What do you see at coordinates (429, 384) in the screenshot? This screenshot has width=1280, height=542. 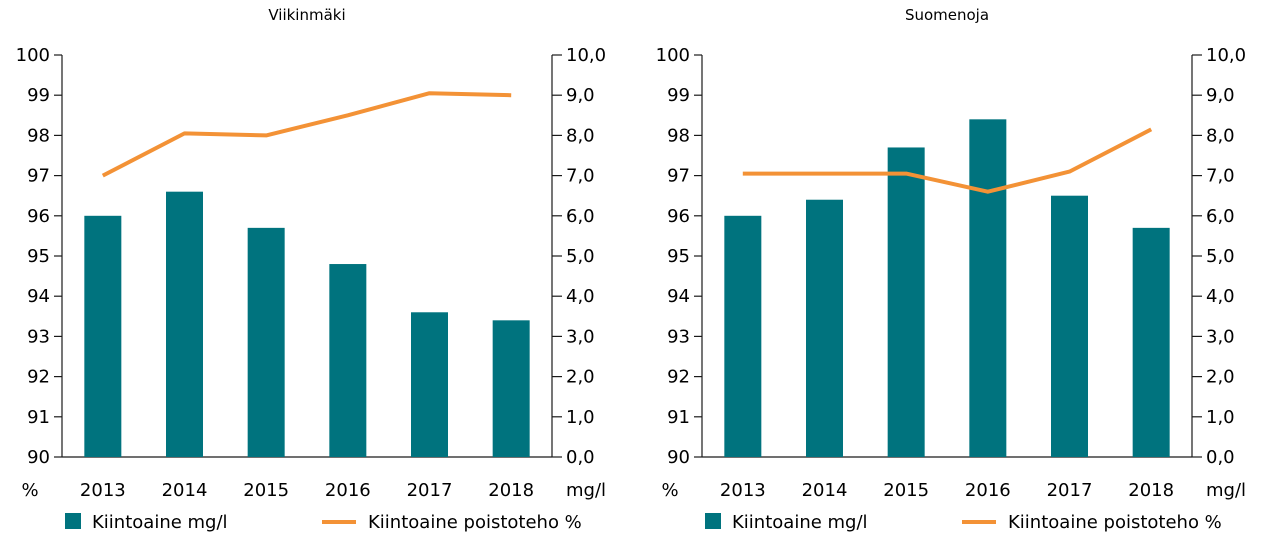 I see `bar-viikinmaki-2017` at bounding box center [429, 384].